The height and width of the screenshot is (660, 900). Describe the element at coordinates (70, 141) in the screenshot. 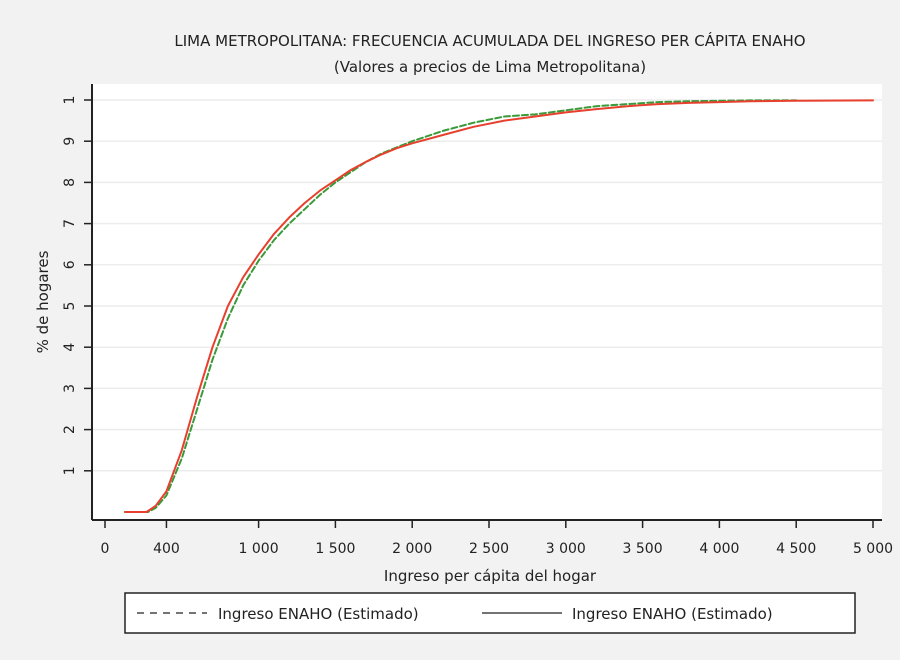

I see `y-tick-label: 9` at that location.